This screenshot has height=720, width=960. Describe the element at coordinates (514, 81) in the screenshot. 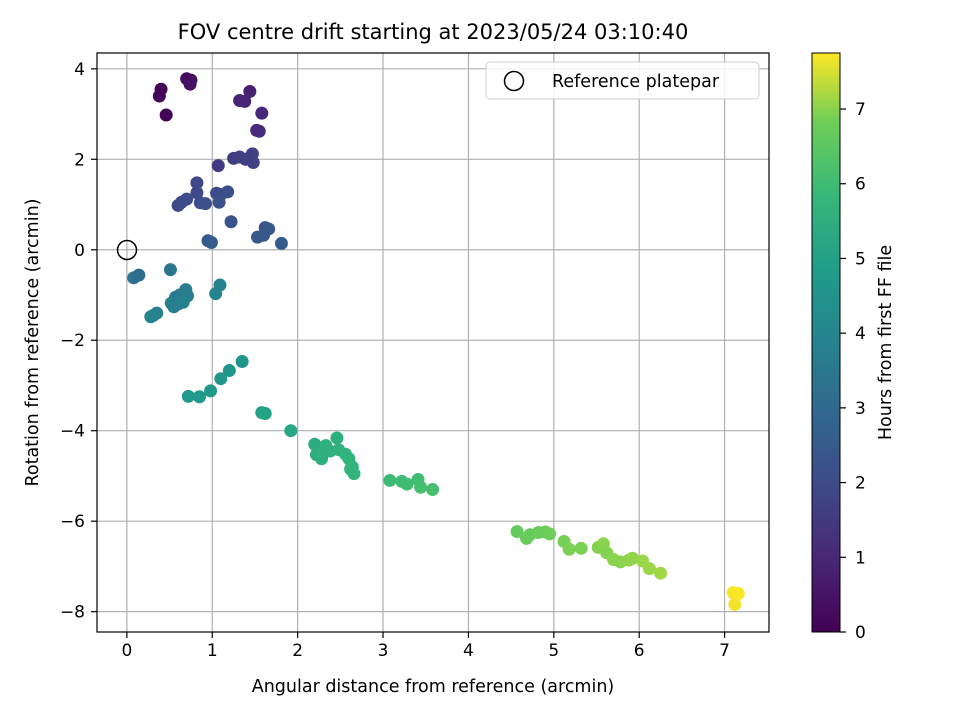

I see `legend-marker` at that location.